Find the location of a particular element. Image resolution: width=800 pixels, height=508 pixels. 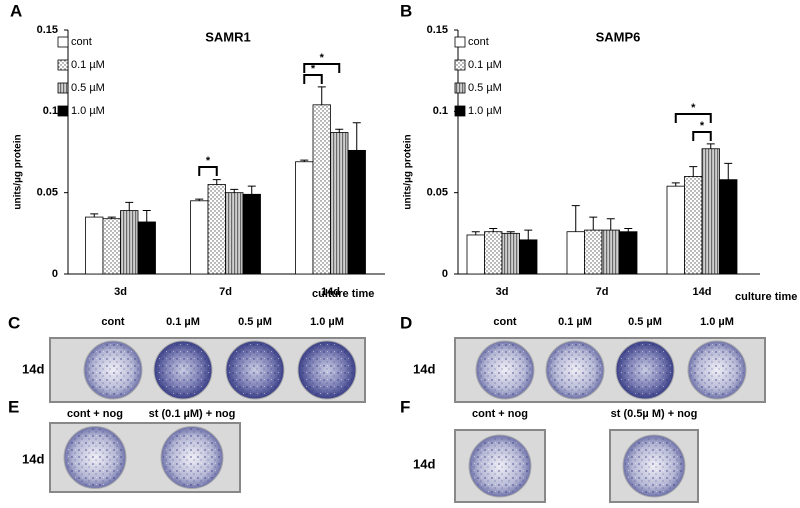

y-tick-label: 0.15 is located at coordinates (47, 30).